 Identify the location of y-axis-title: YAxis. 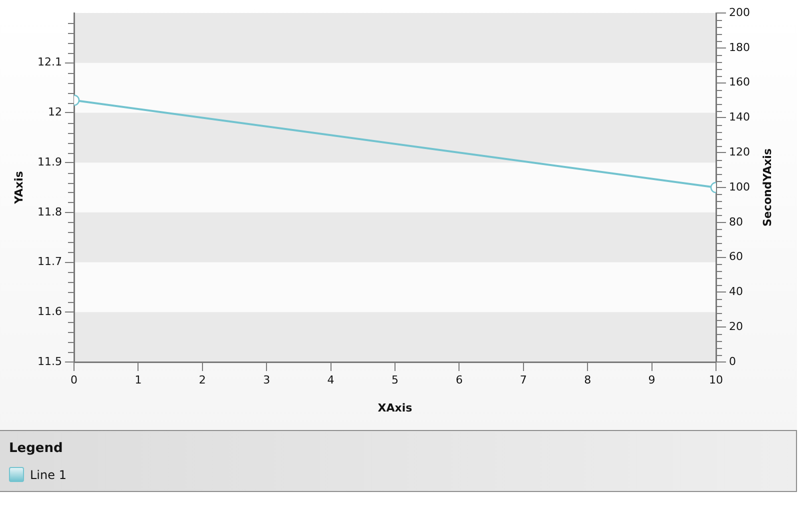
(19, 187).